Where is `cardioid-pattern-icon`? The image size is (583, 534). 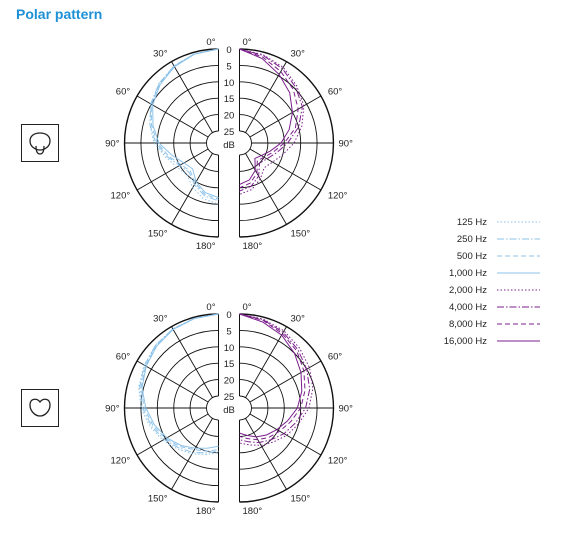
cardioid-pattern-icon is located at coordinates (40, 408).